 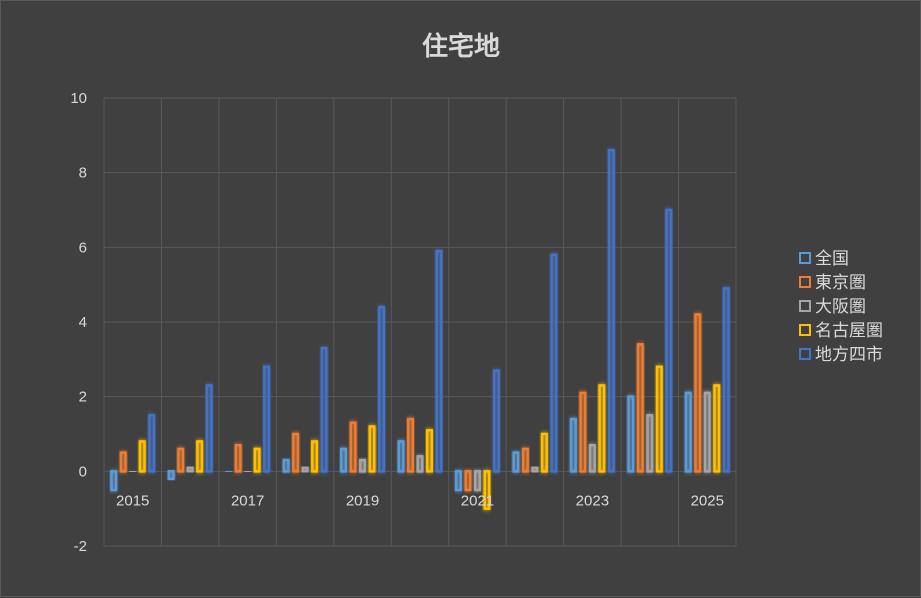 What do you see at coordinates (840, 307) in the screenshot?
I see `legend-label-2: 大阪圏` at bounding box center [840, 307].